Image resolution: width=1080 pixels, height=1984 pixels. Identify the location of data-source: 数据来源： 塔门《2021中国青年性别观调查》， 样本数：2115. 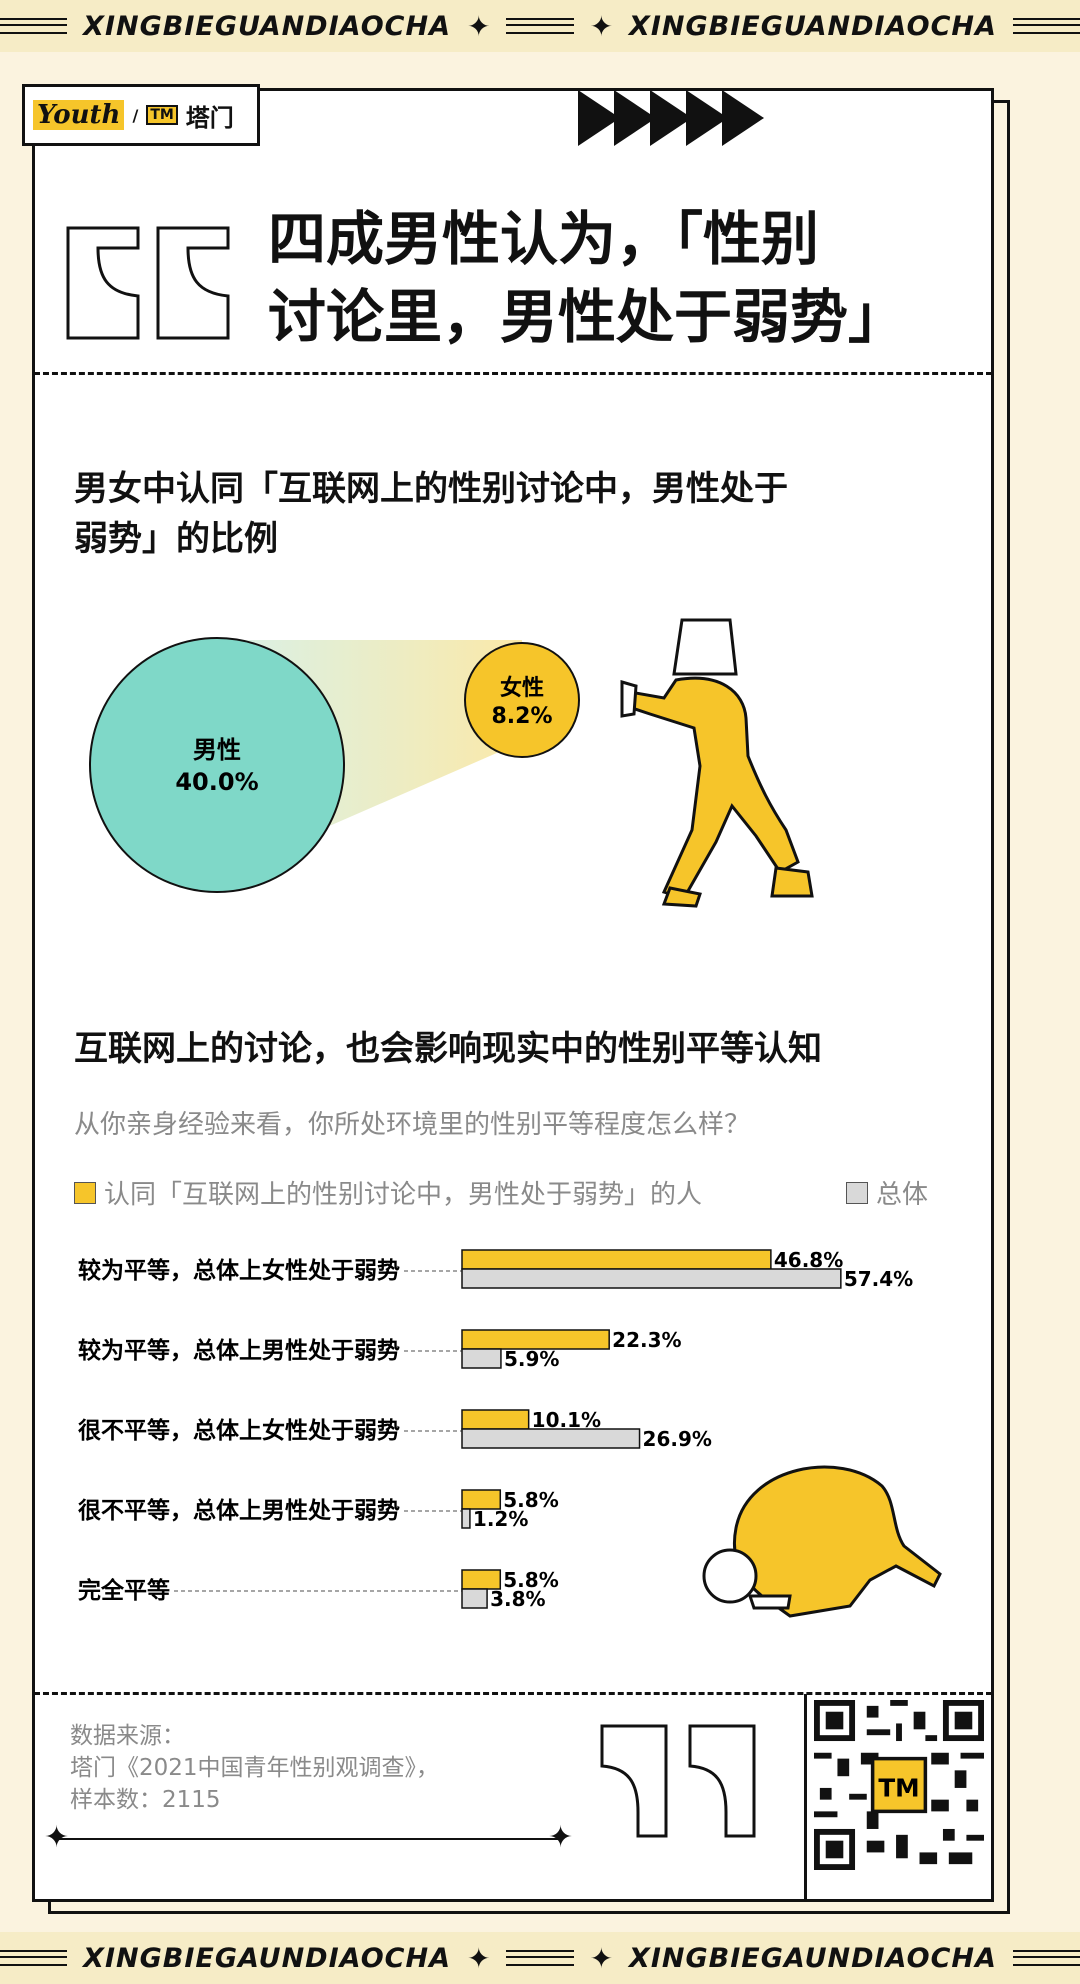
(254, 1768).